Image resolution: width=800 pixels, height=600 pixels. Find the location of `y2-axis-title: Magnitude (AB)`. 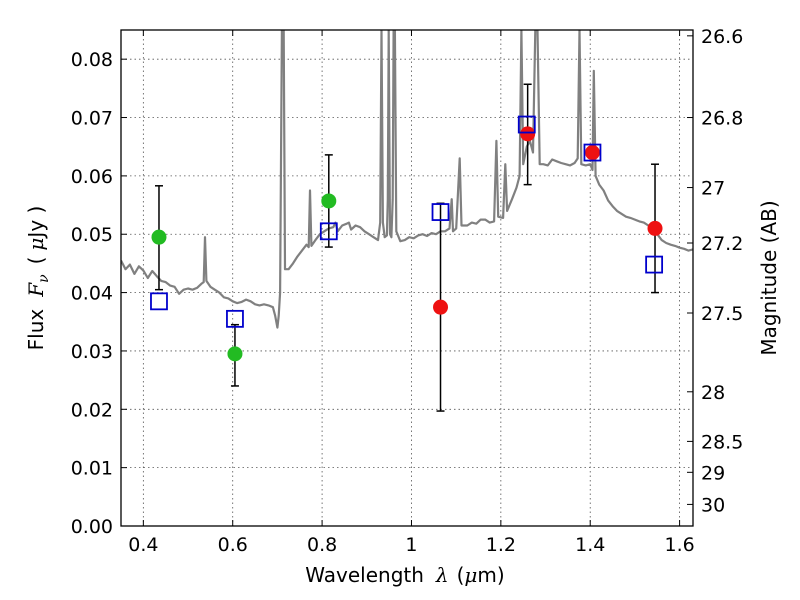

y2-axis-title: Magnitude (AB) is located at coordinates (769, 277).